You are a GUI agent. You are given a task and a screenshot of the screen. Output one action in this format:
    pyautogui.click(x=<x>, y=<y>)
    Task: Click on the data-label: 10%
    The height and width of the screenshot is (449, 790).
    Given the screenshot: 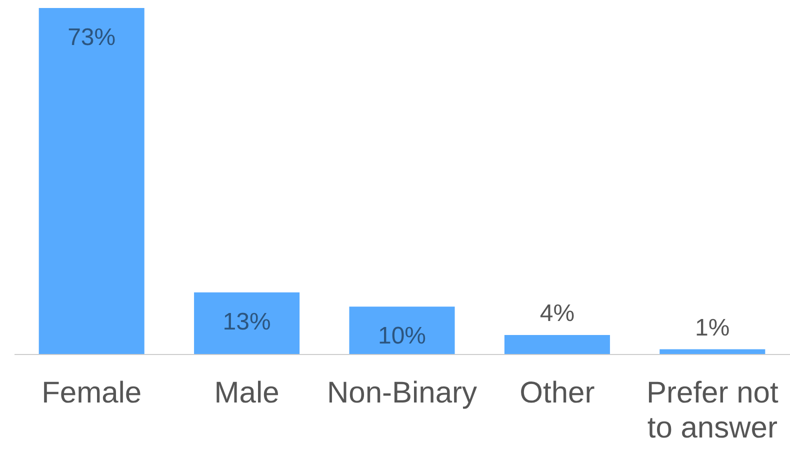 What is the action you would take?
    pyautogui.click(x=402, y=336)
    